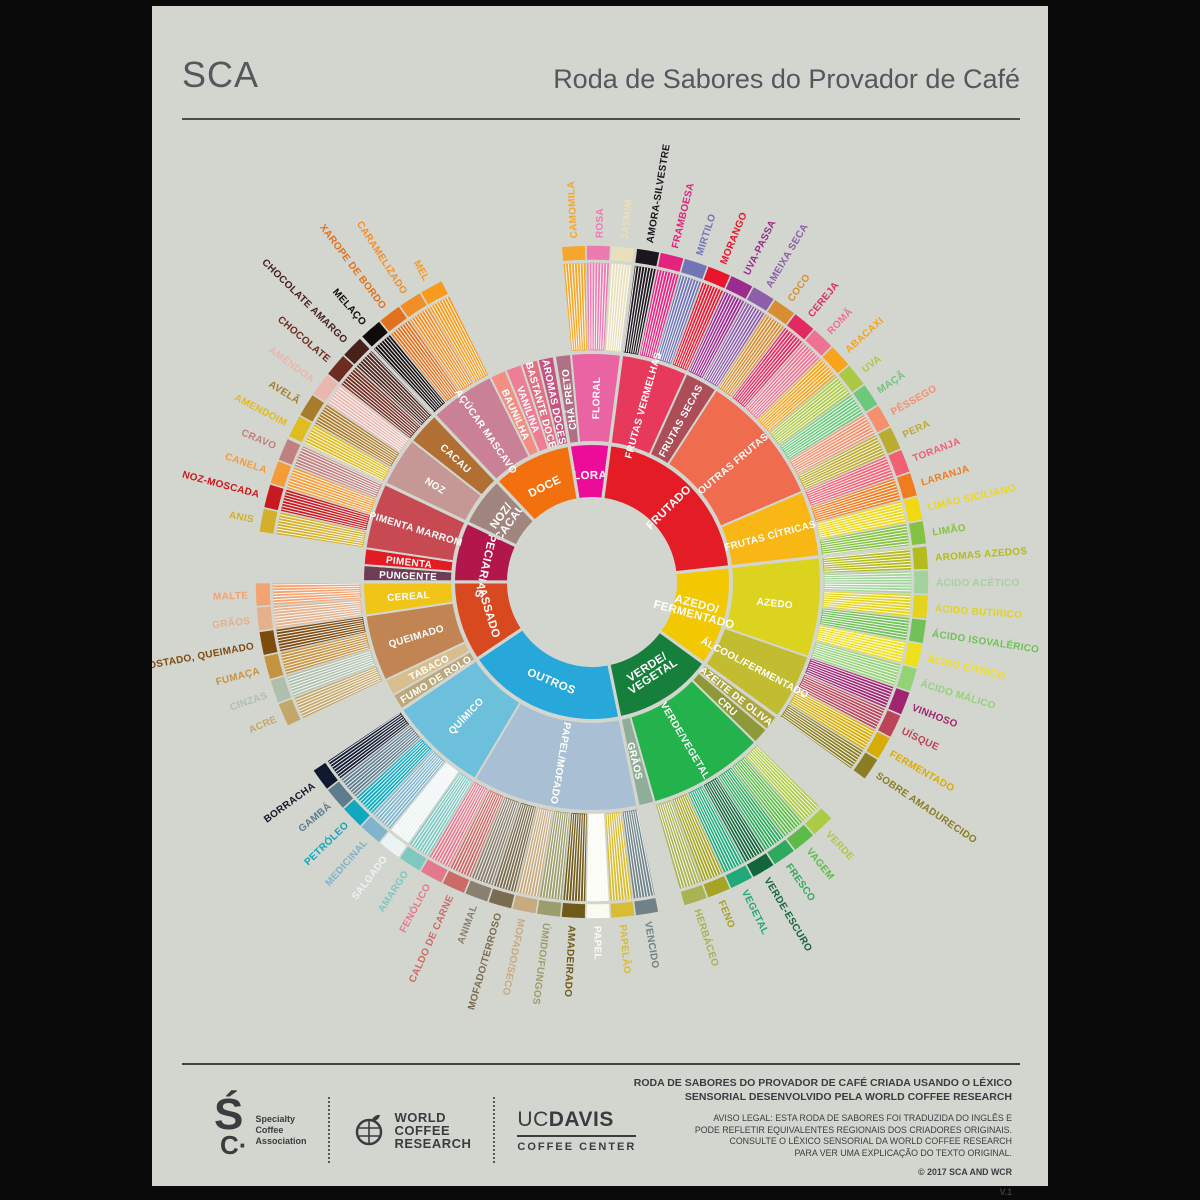 The image size is (1200, 1200). Describe the element at coordinates (338, 692) in the screenshot. I see `stripes-acre` at that location.